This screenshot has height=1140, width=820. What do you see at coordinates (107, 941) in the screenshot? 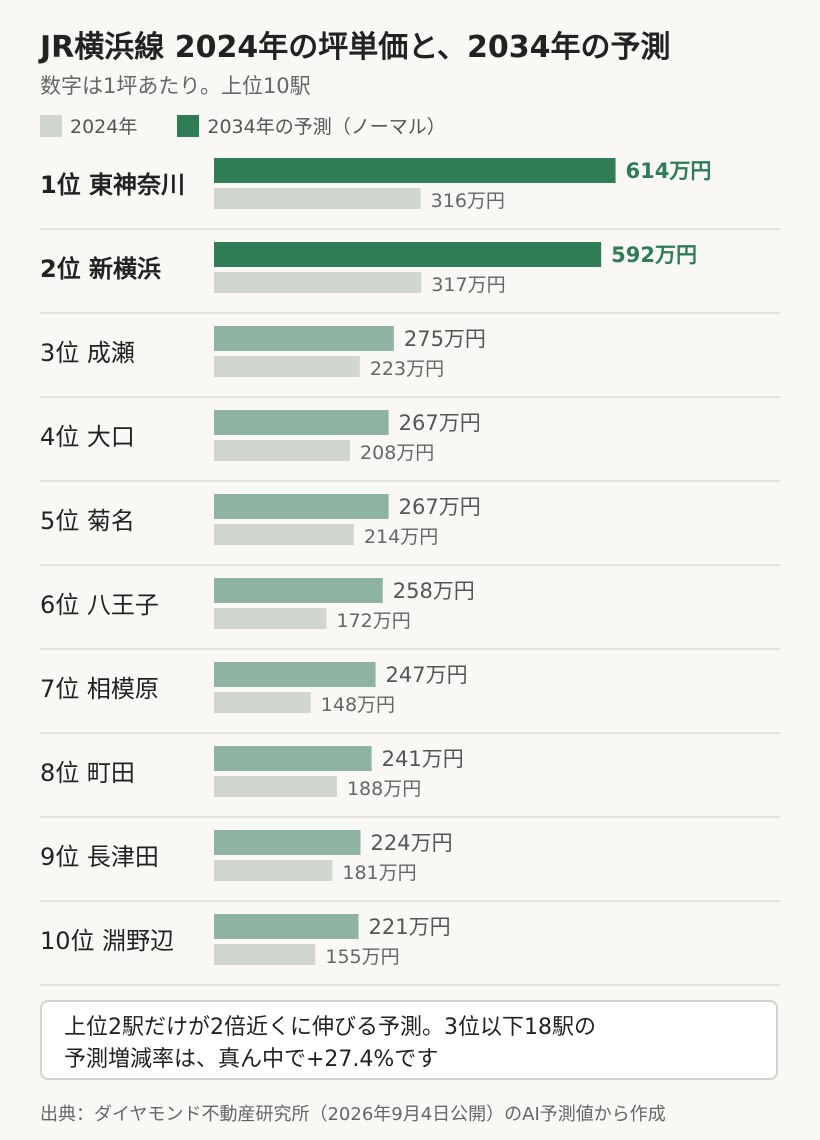
I see `category-label: 10位 淵野辺` at bounding box center [107, 941].